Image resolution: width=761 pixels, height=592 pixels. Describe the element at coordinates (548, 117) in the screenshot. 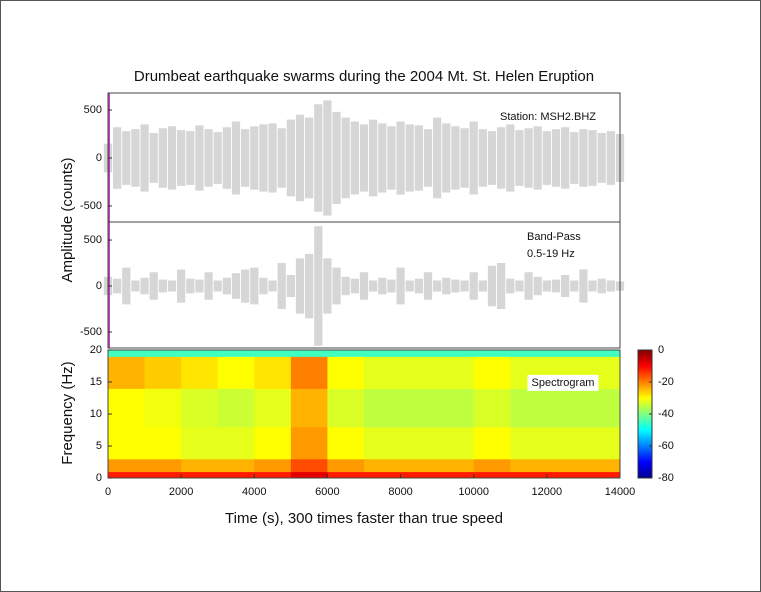

I see `annotation: Station: MSH2.BHZ` at that location.